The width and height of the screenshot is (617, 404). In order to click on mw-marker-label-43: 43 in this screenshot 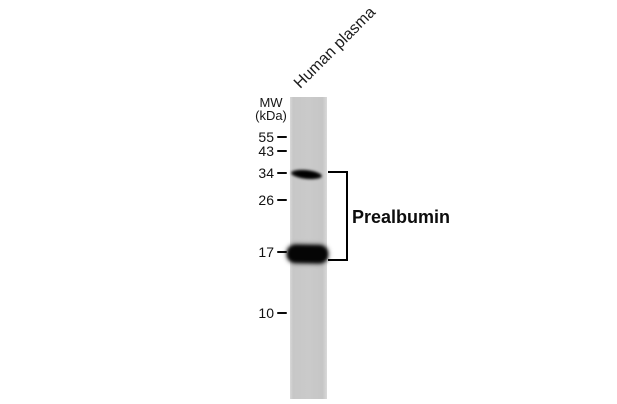, I will do `click(266, 151)`.